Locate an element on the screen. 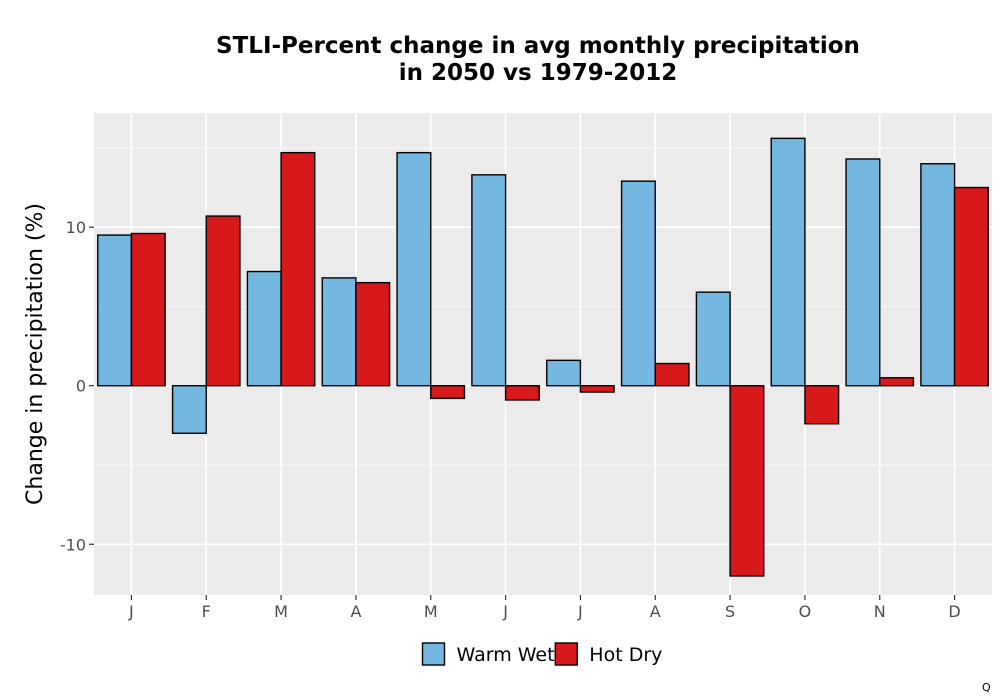 The width and height of the screenshot is (1000, 700). x-tick-label: S is located at coordinates (730, 611).